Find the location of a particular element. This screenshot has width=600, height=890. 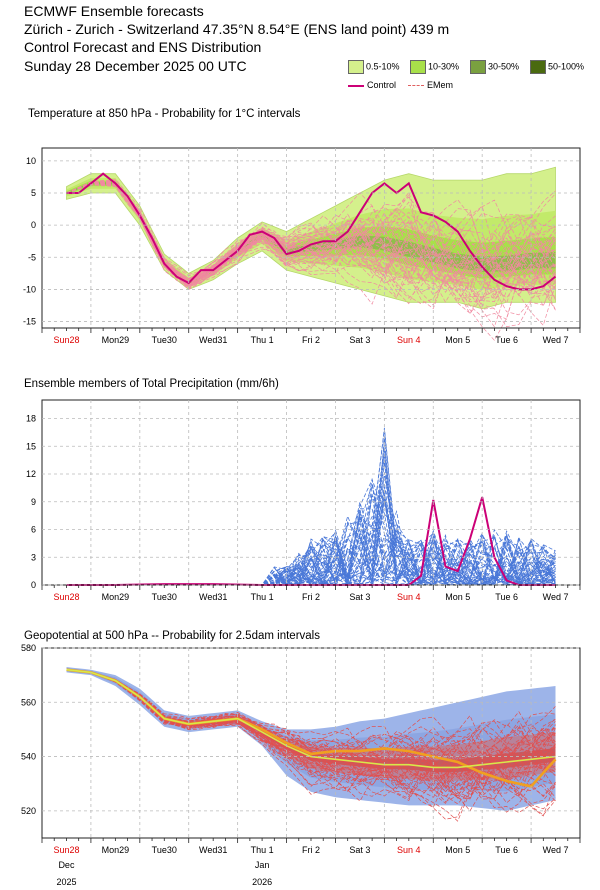

legend-label-4: 50-100% is located at coordinates (566, 66).